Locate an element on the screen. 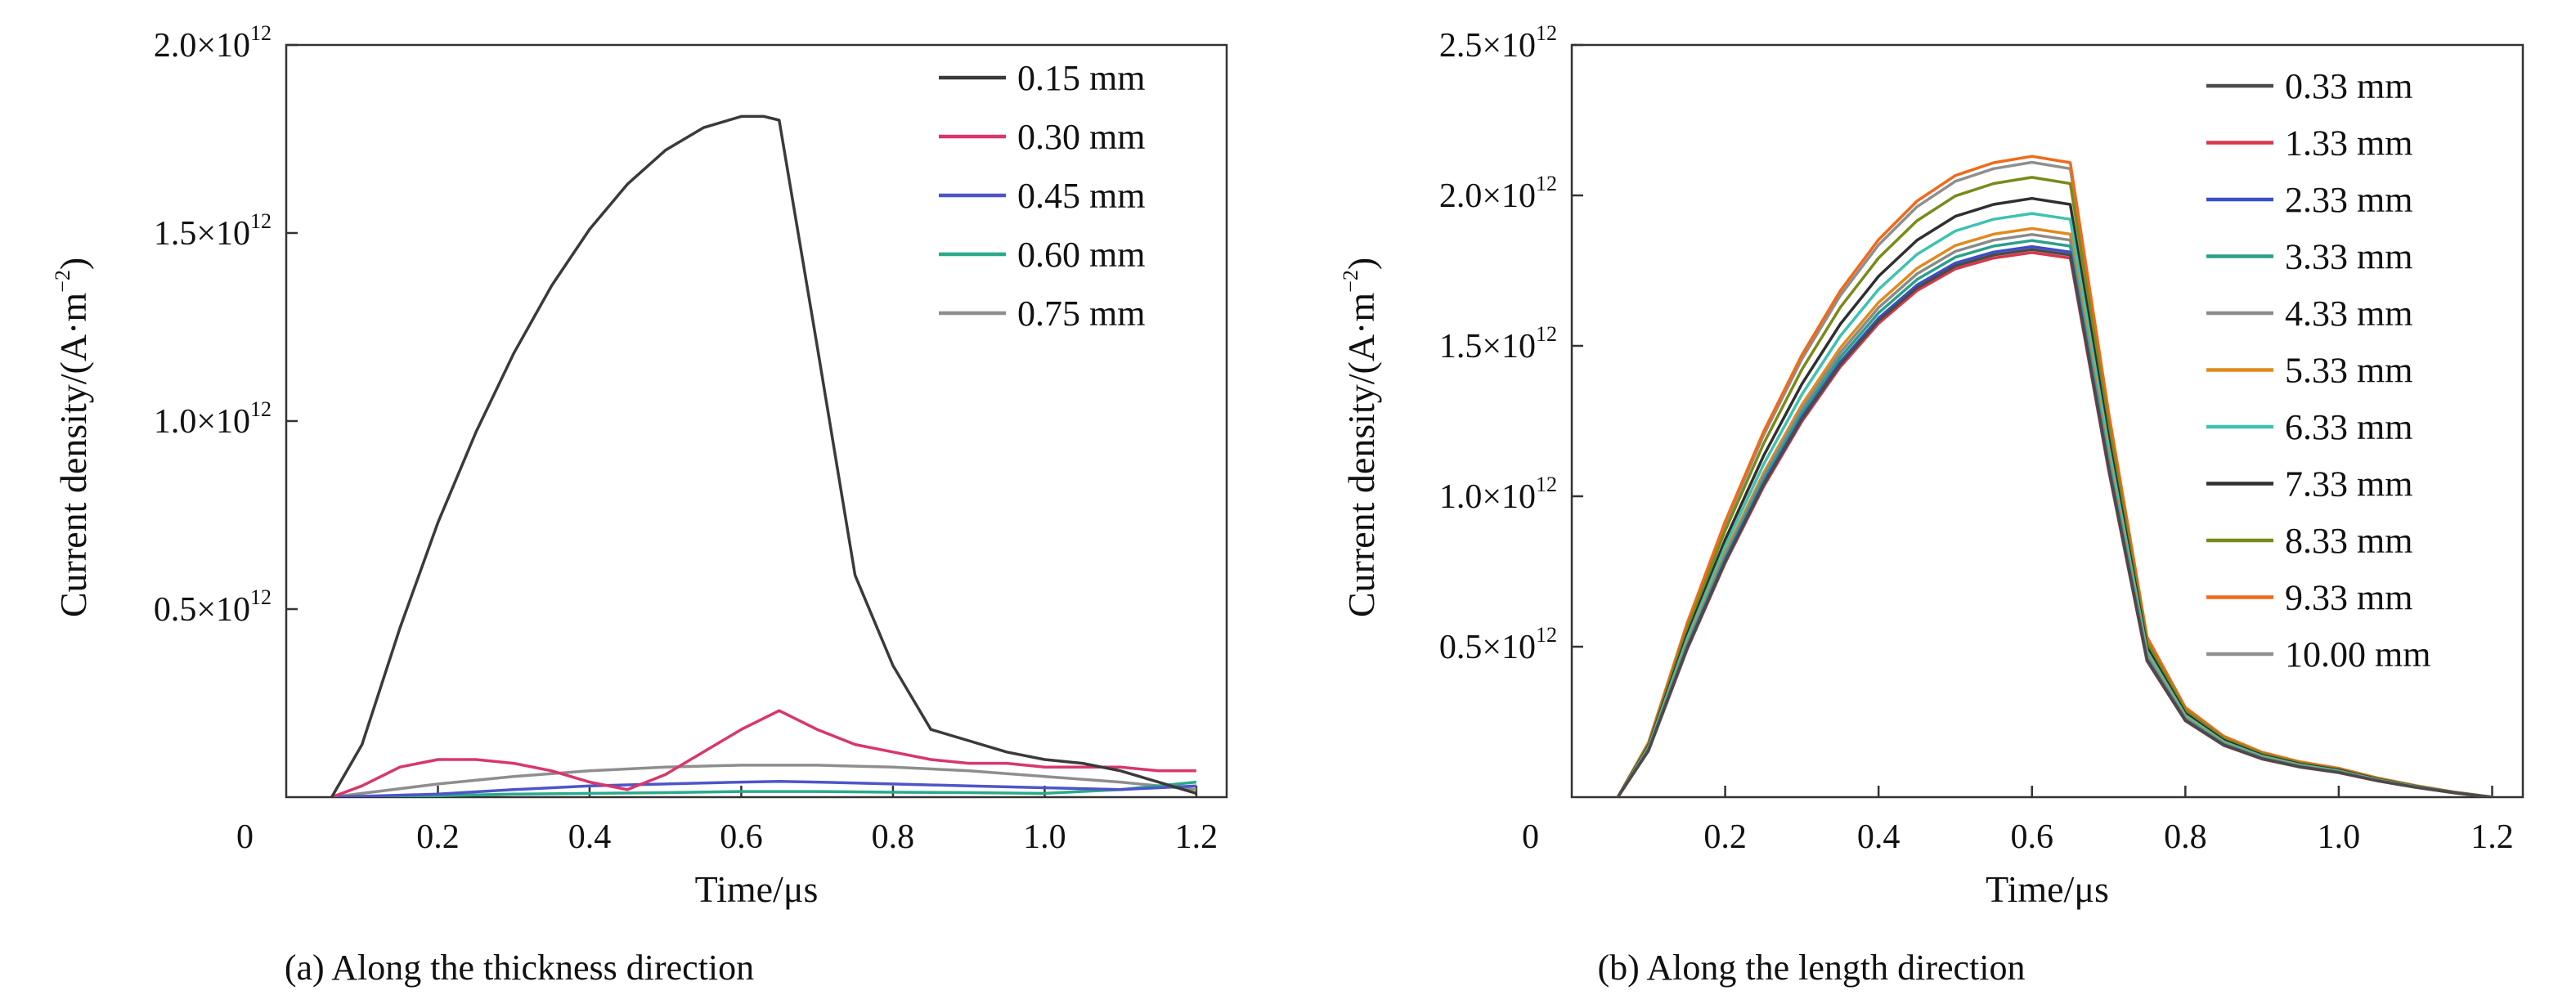 This screenshot has width=2576, height=995. legend-label: 0.30 mm is located at coordinates (1081, 137).